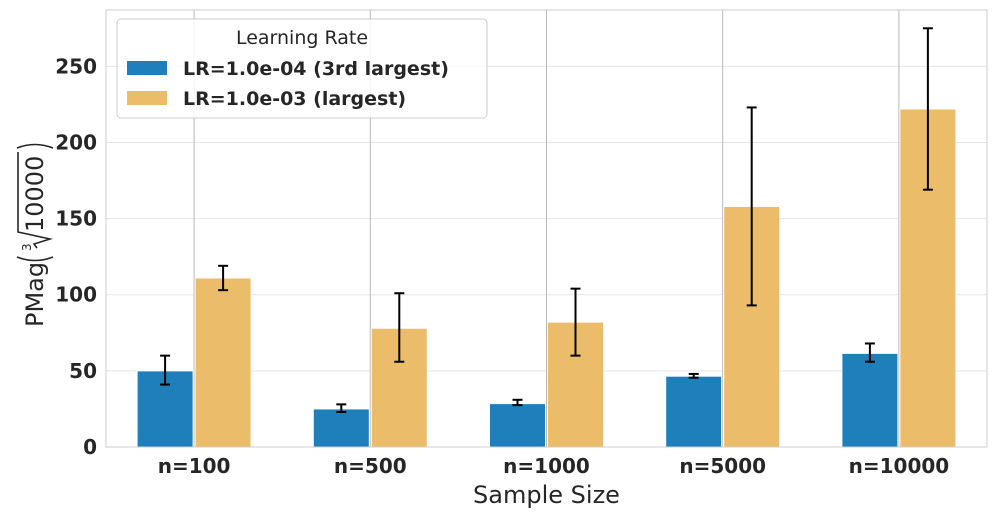 The width and height of the screenshot is (997, 517). What do you see at coordinates (35, 194) in the screenshot?
I see `y-axis-title-radicand: 10000` at bounding box center [35, 194].